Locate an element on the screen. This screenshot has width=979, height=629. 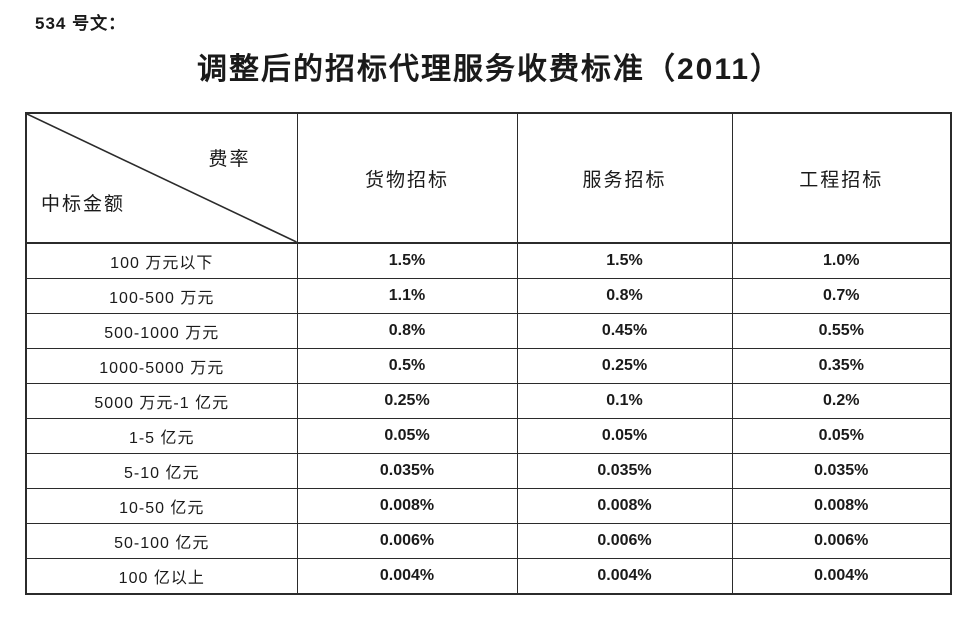
page-title: 调整后的招标代理服务收费标准（2011） is located at coordinates (489, 69).